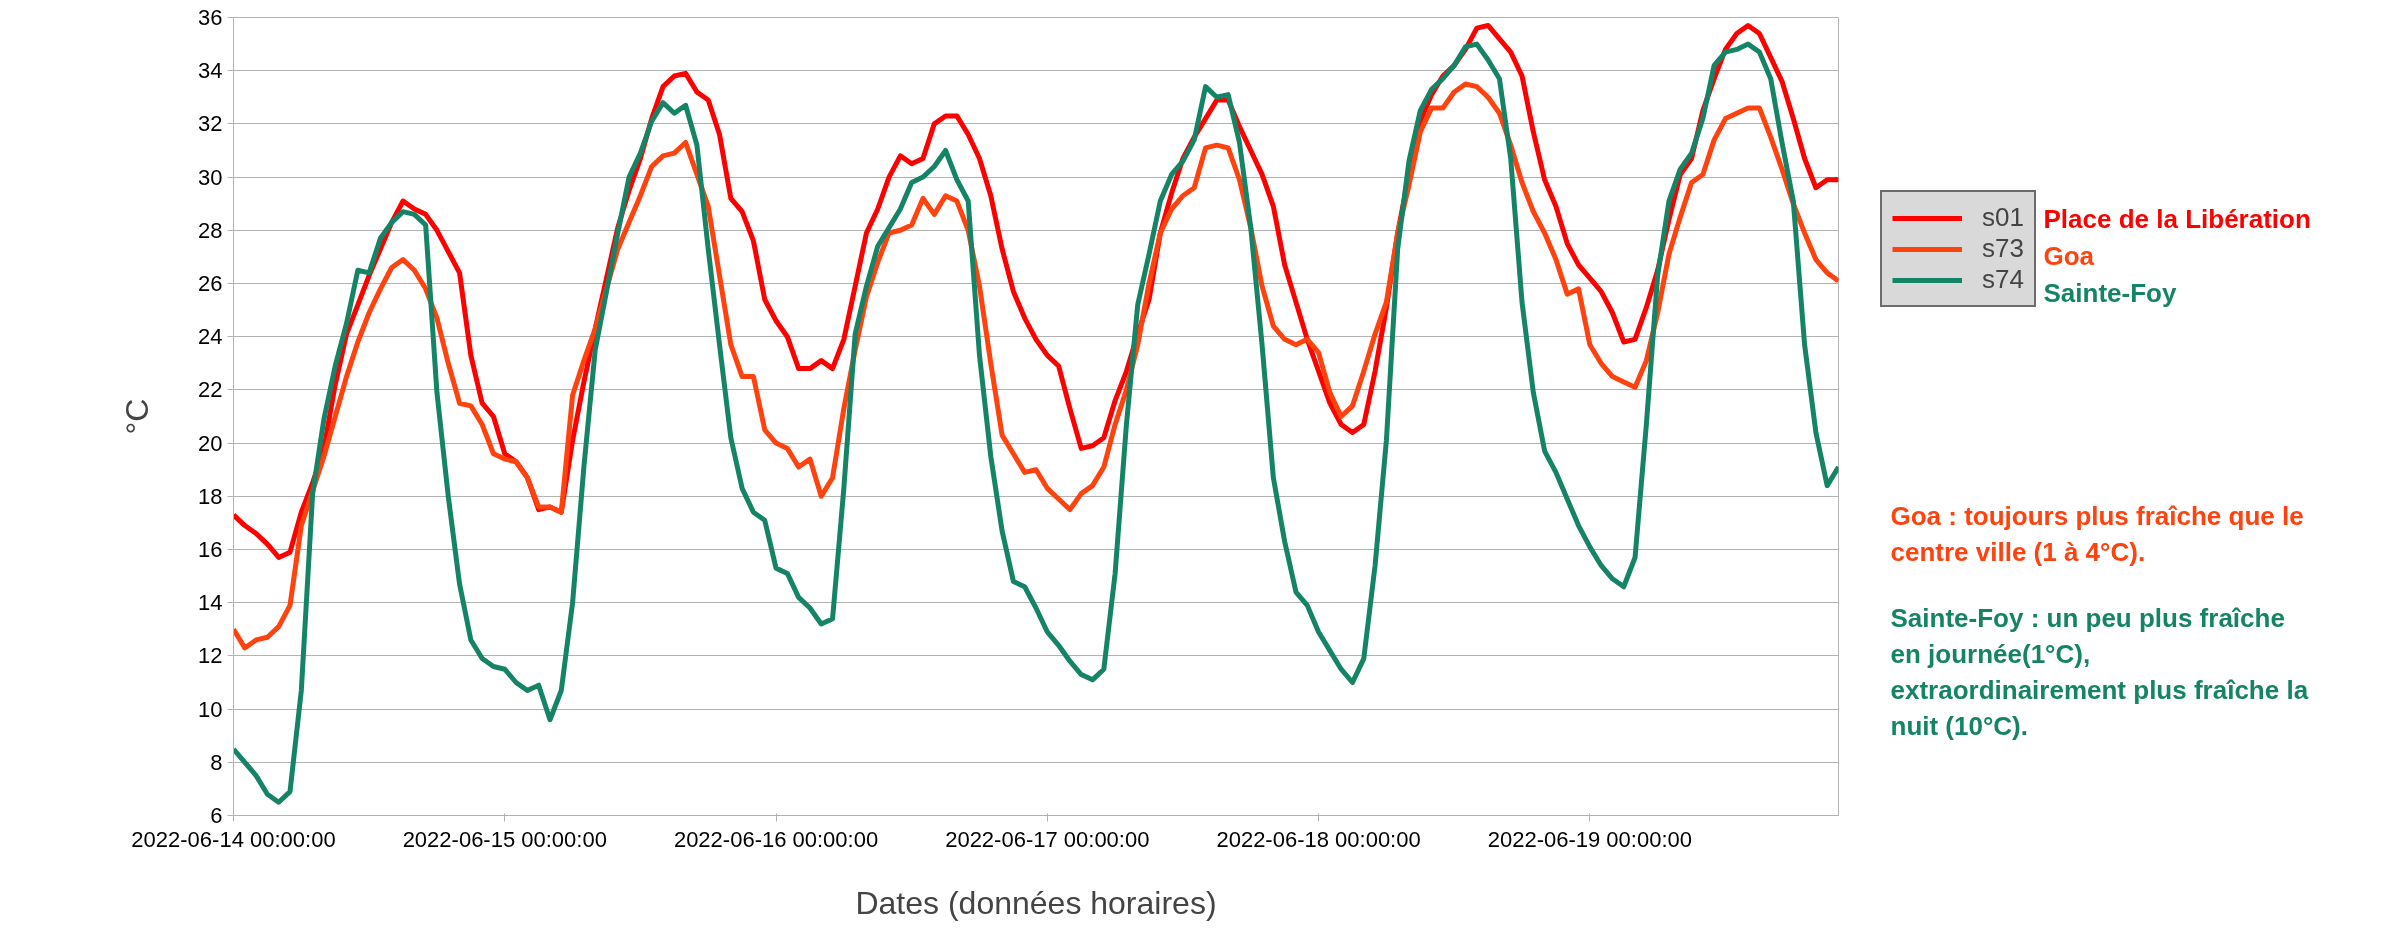 Image resolution: width=2388 pixels, height=945 pixels. I want to click on x-tick-label: 2022-06-15 00:00:00, so click(504, 839).